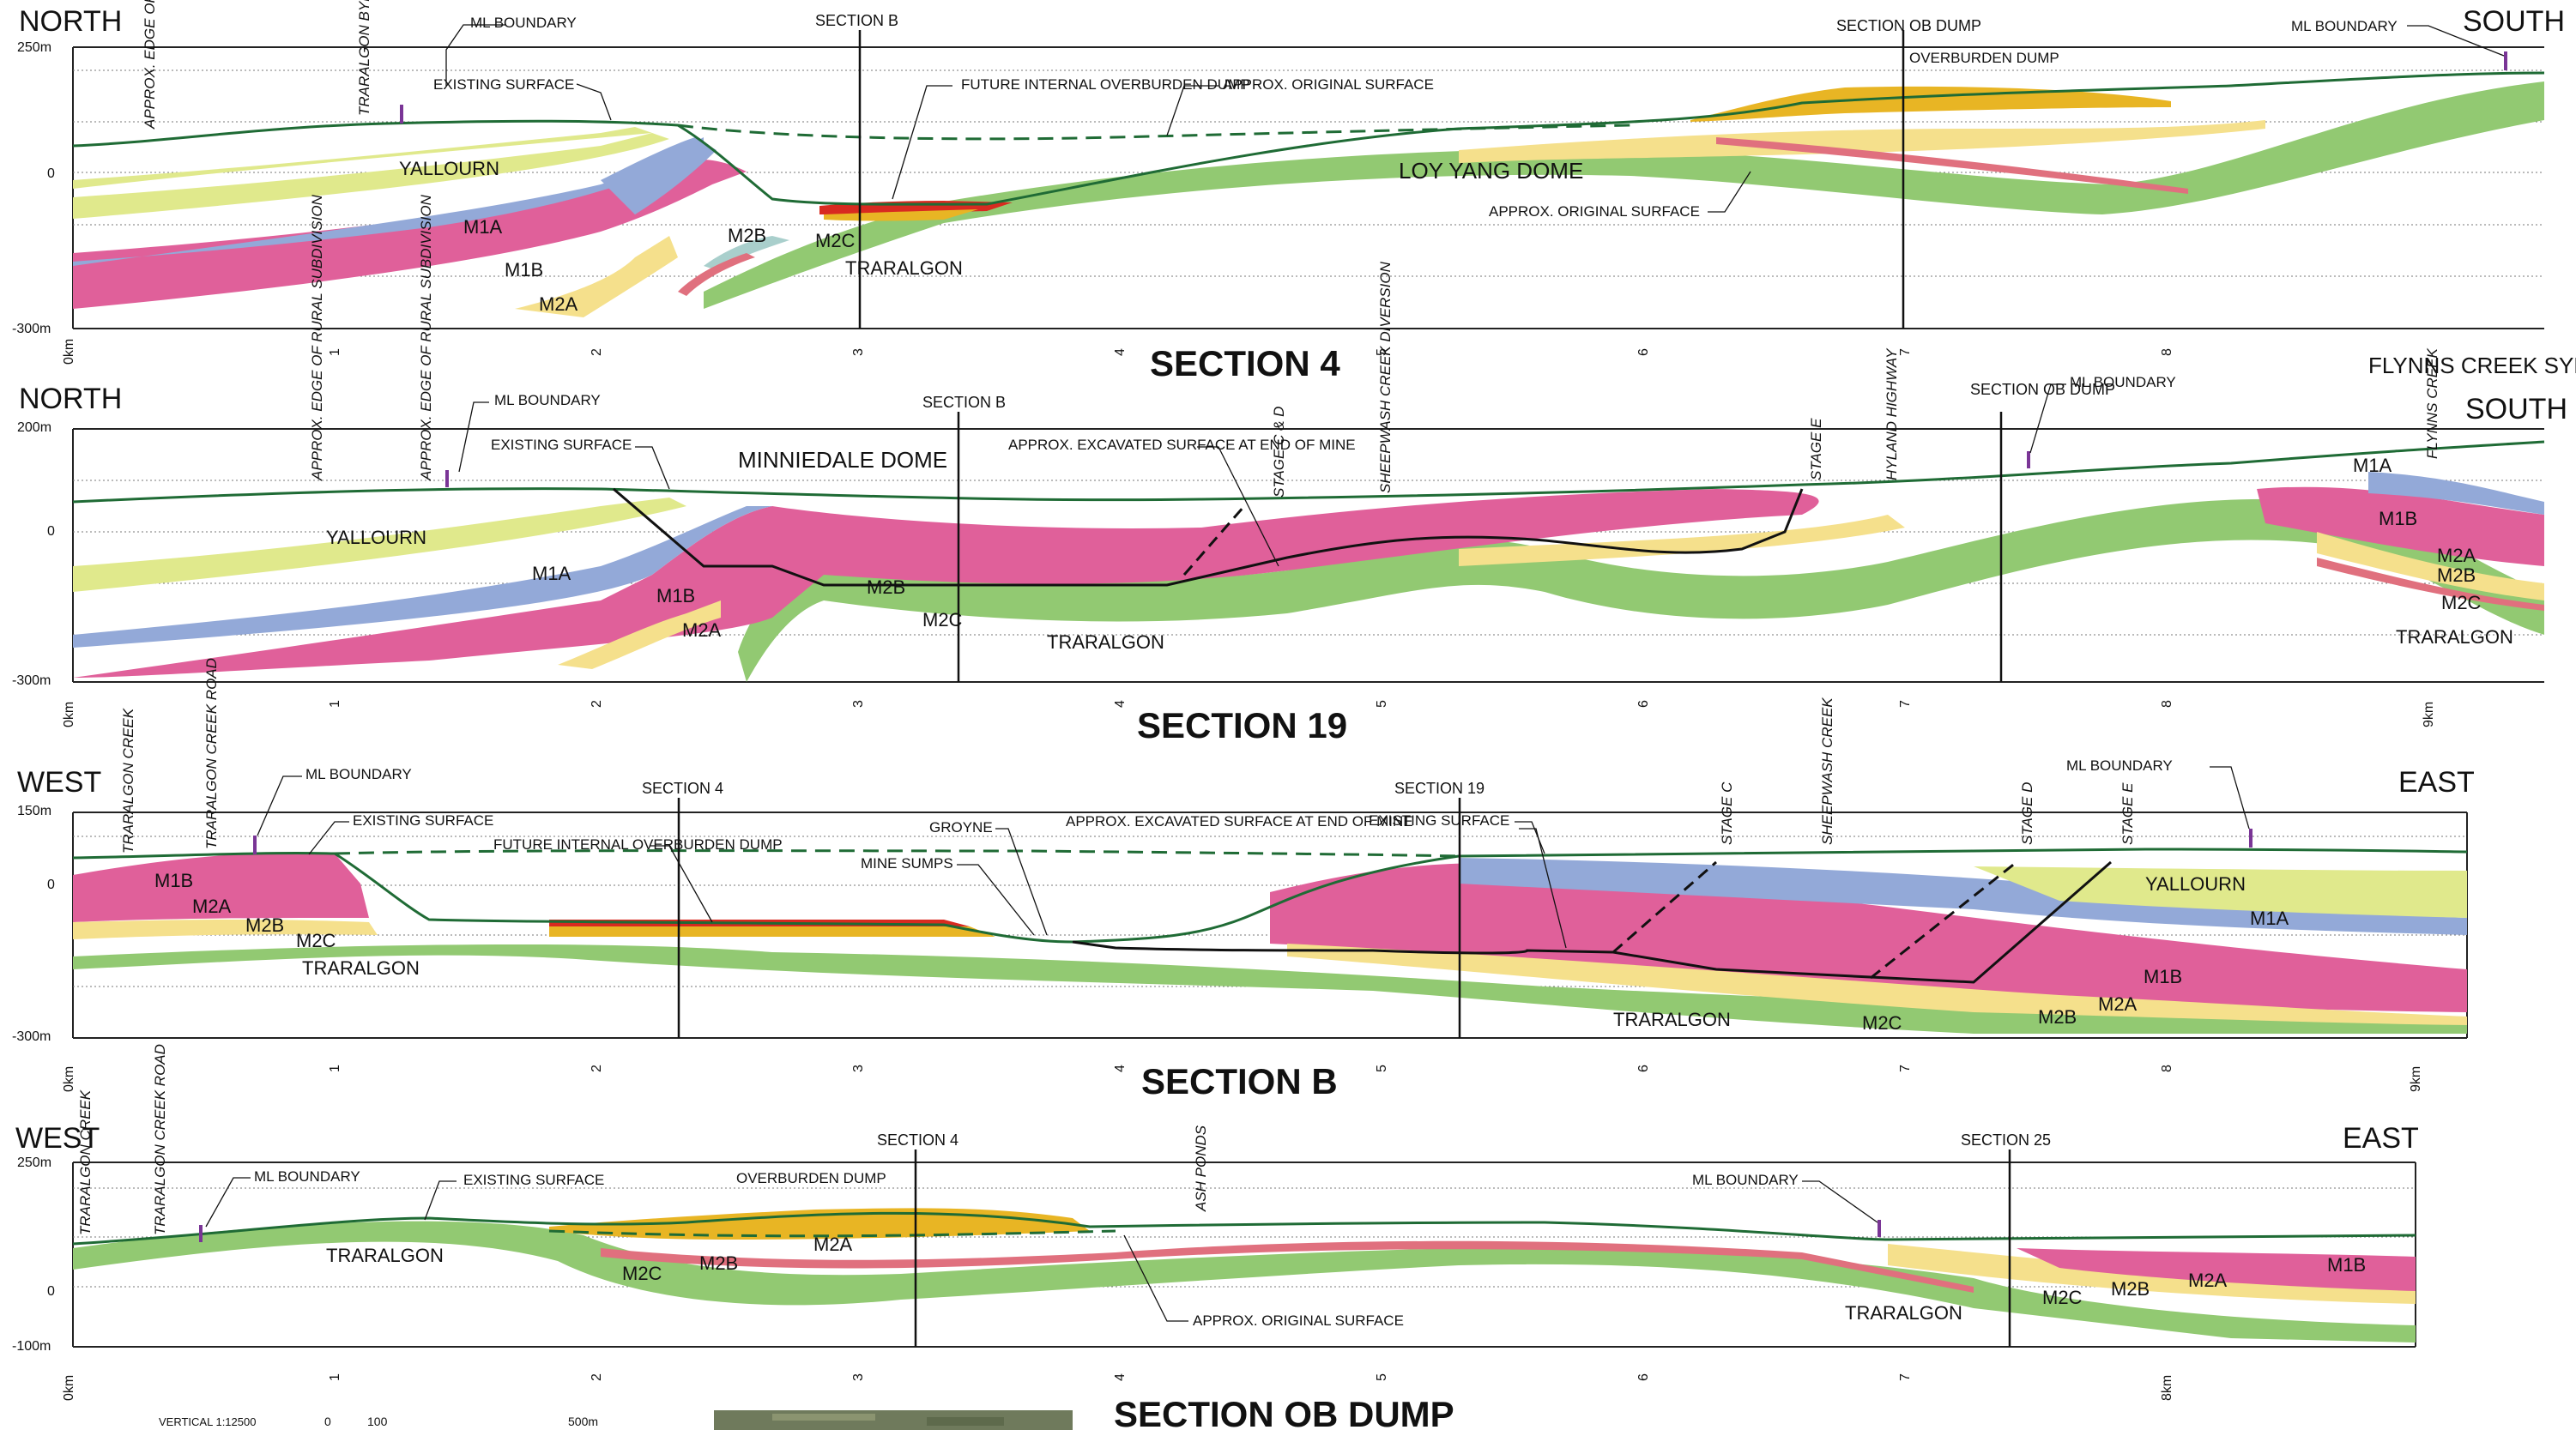  What do you see at coordinates (1284, 1412) in the screenshot?
I see `section-ob-dump-title: SECTION OB DUMP` at bounding box center [1284, 1412].